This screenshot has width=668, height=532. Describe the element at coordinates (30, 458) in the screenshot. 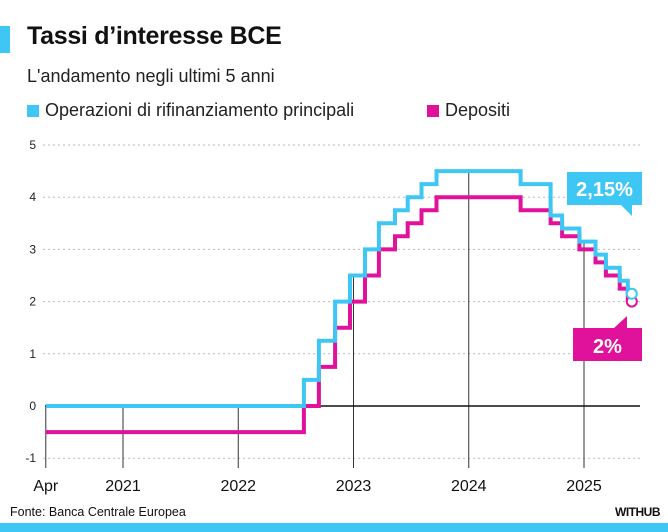

I see `y-tick-label: -1` at that location.